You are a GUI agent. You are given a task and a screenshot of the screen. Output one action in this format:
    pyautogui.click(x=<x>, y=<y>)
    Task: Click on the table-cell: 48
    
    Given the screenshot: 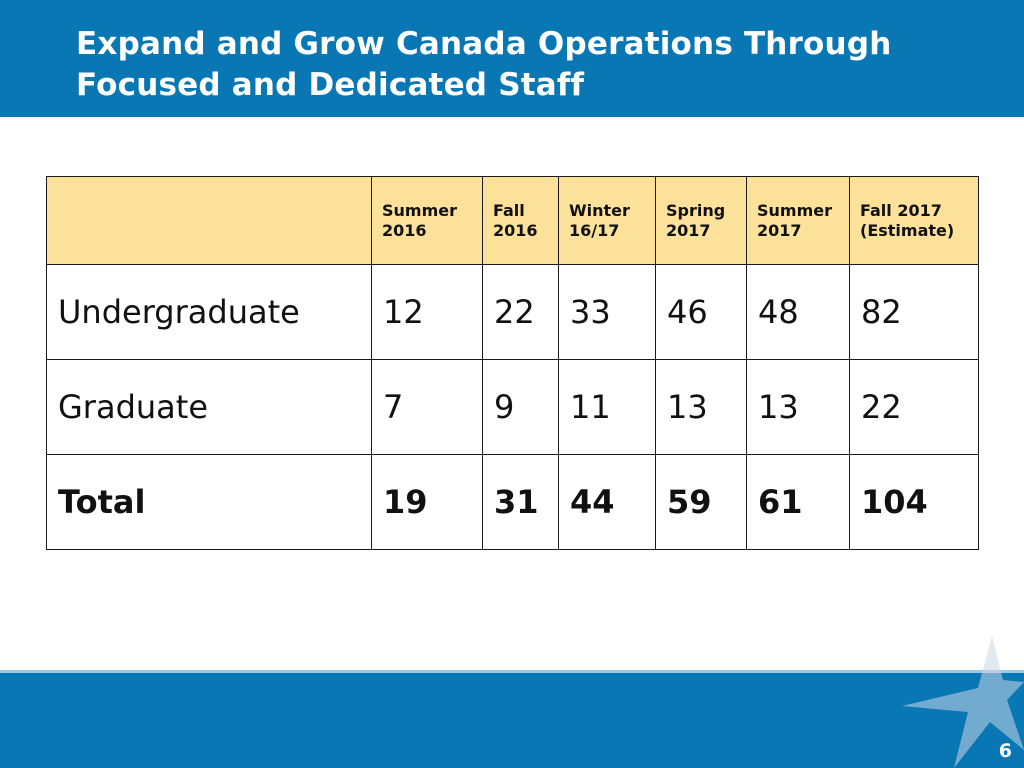 What is the action you would take?
    pyautogui.click(x=798, y=312)
    